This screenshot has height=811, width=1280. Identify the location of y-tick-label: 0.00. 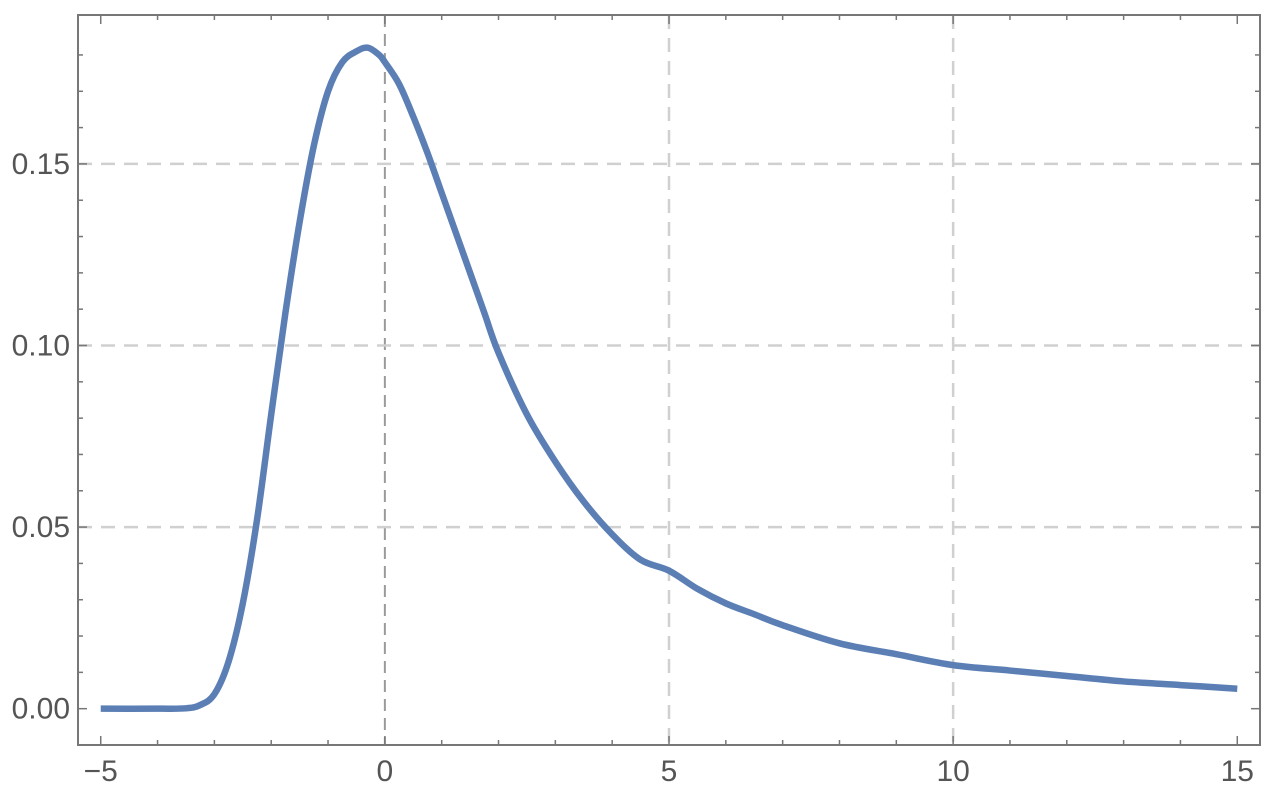
(41, 709).